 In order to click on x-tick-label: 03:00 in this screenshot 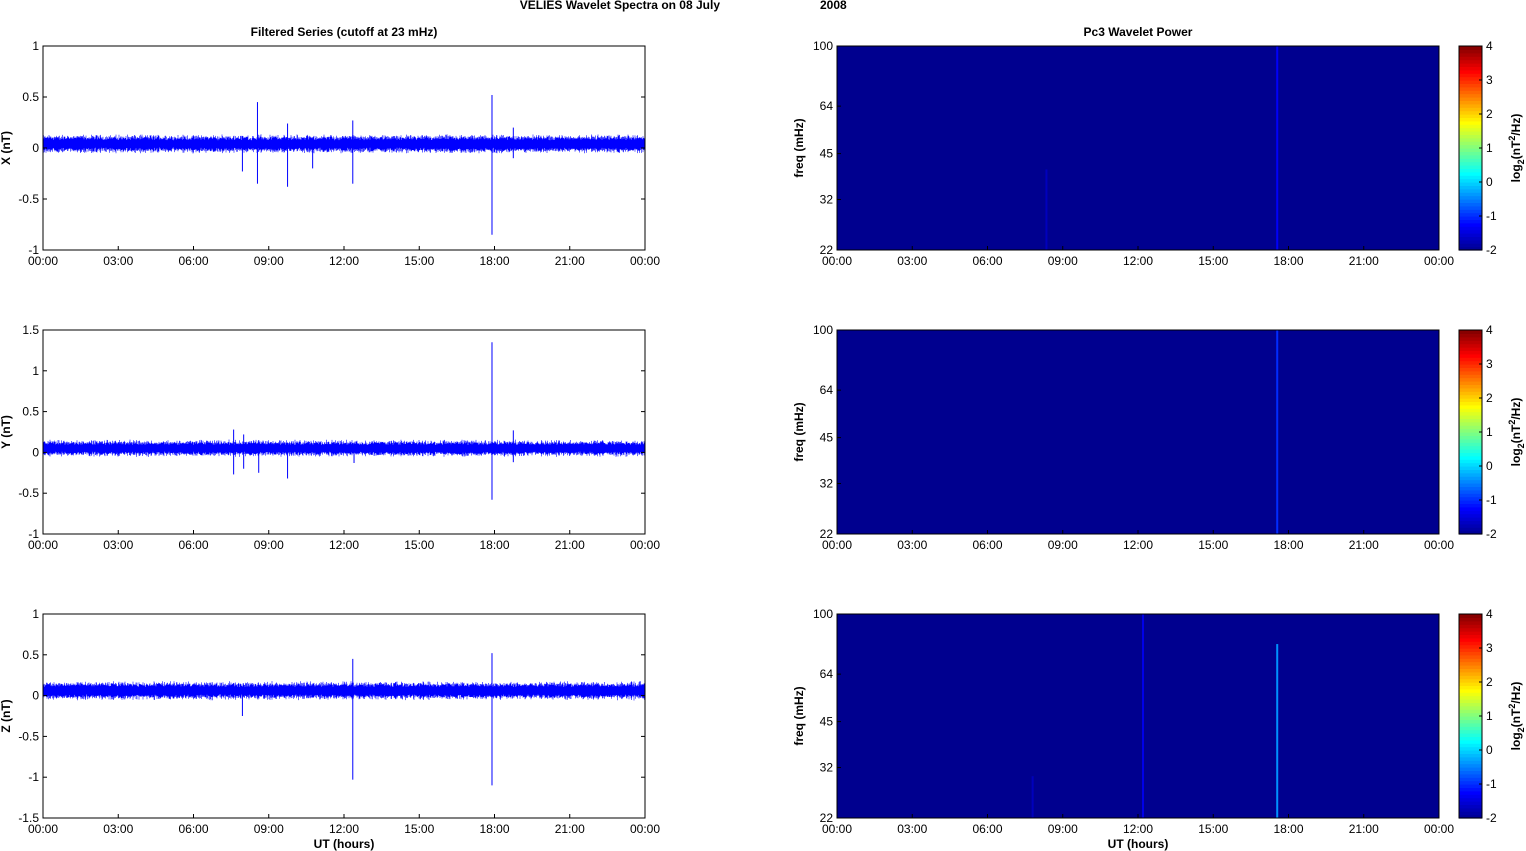, I will do `click(912, 545)`.